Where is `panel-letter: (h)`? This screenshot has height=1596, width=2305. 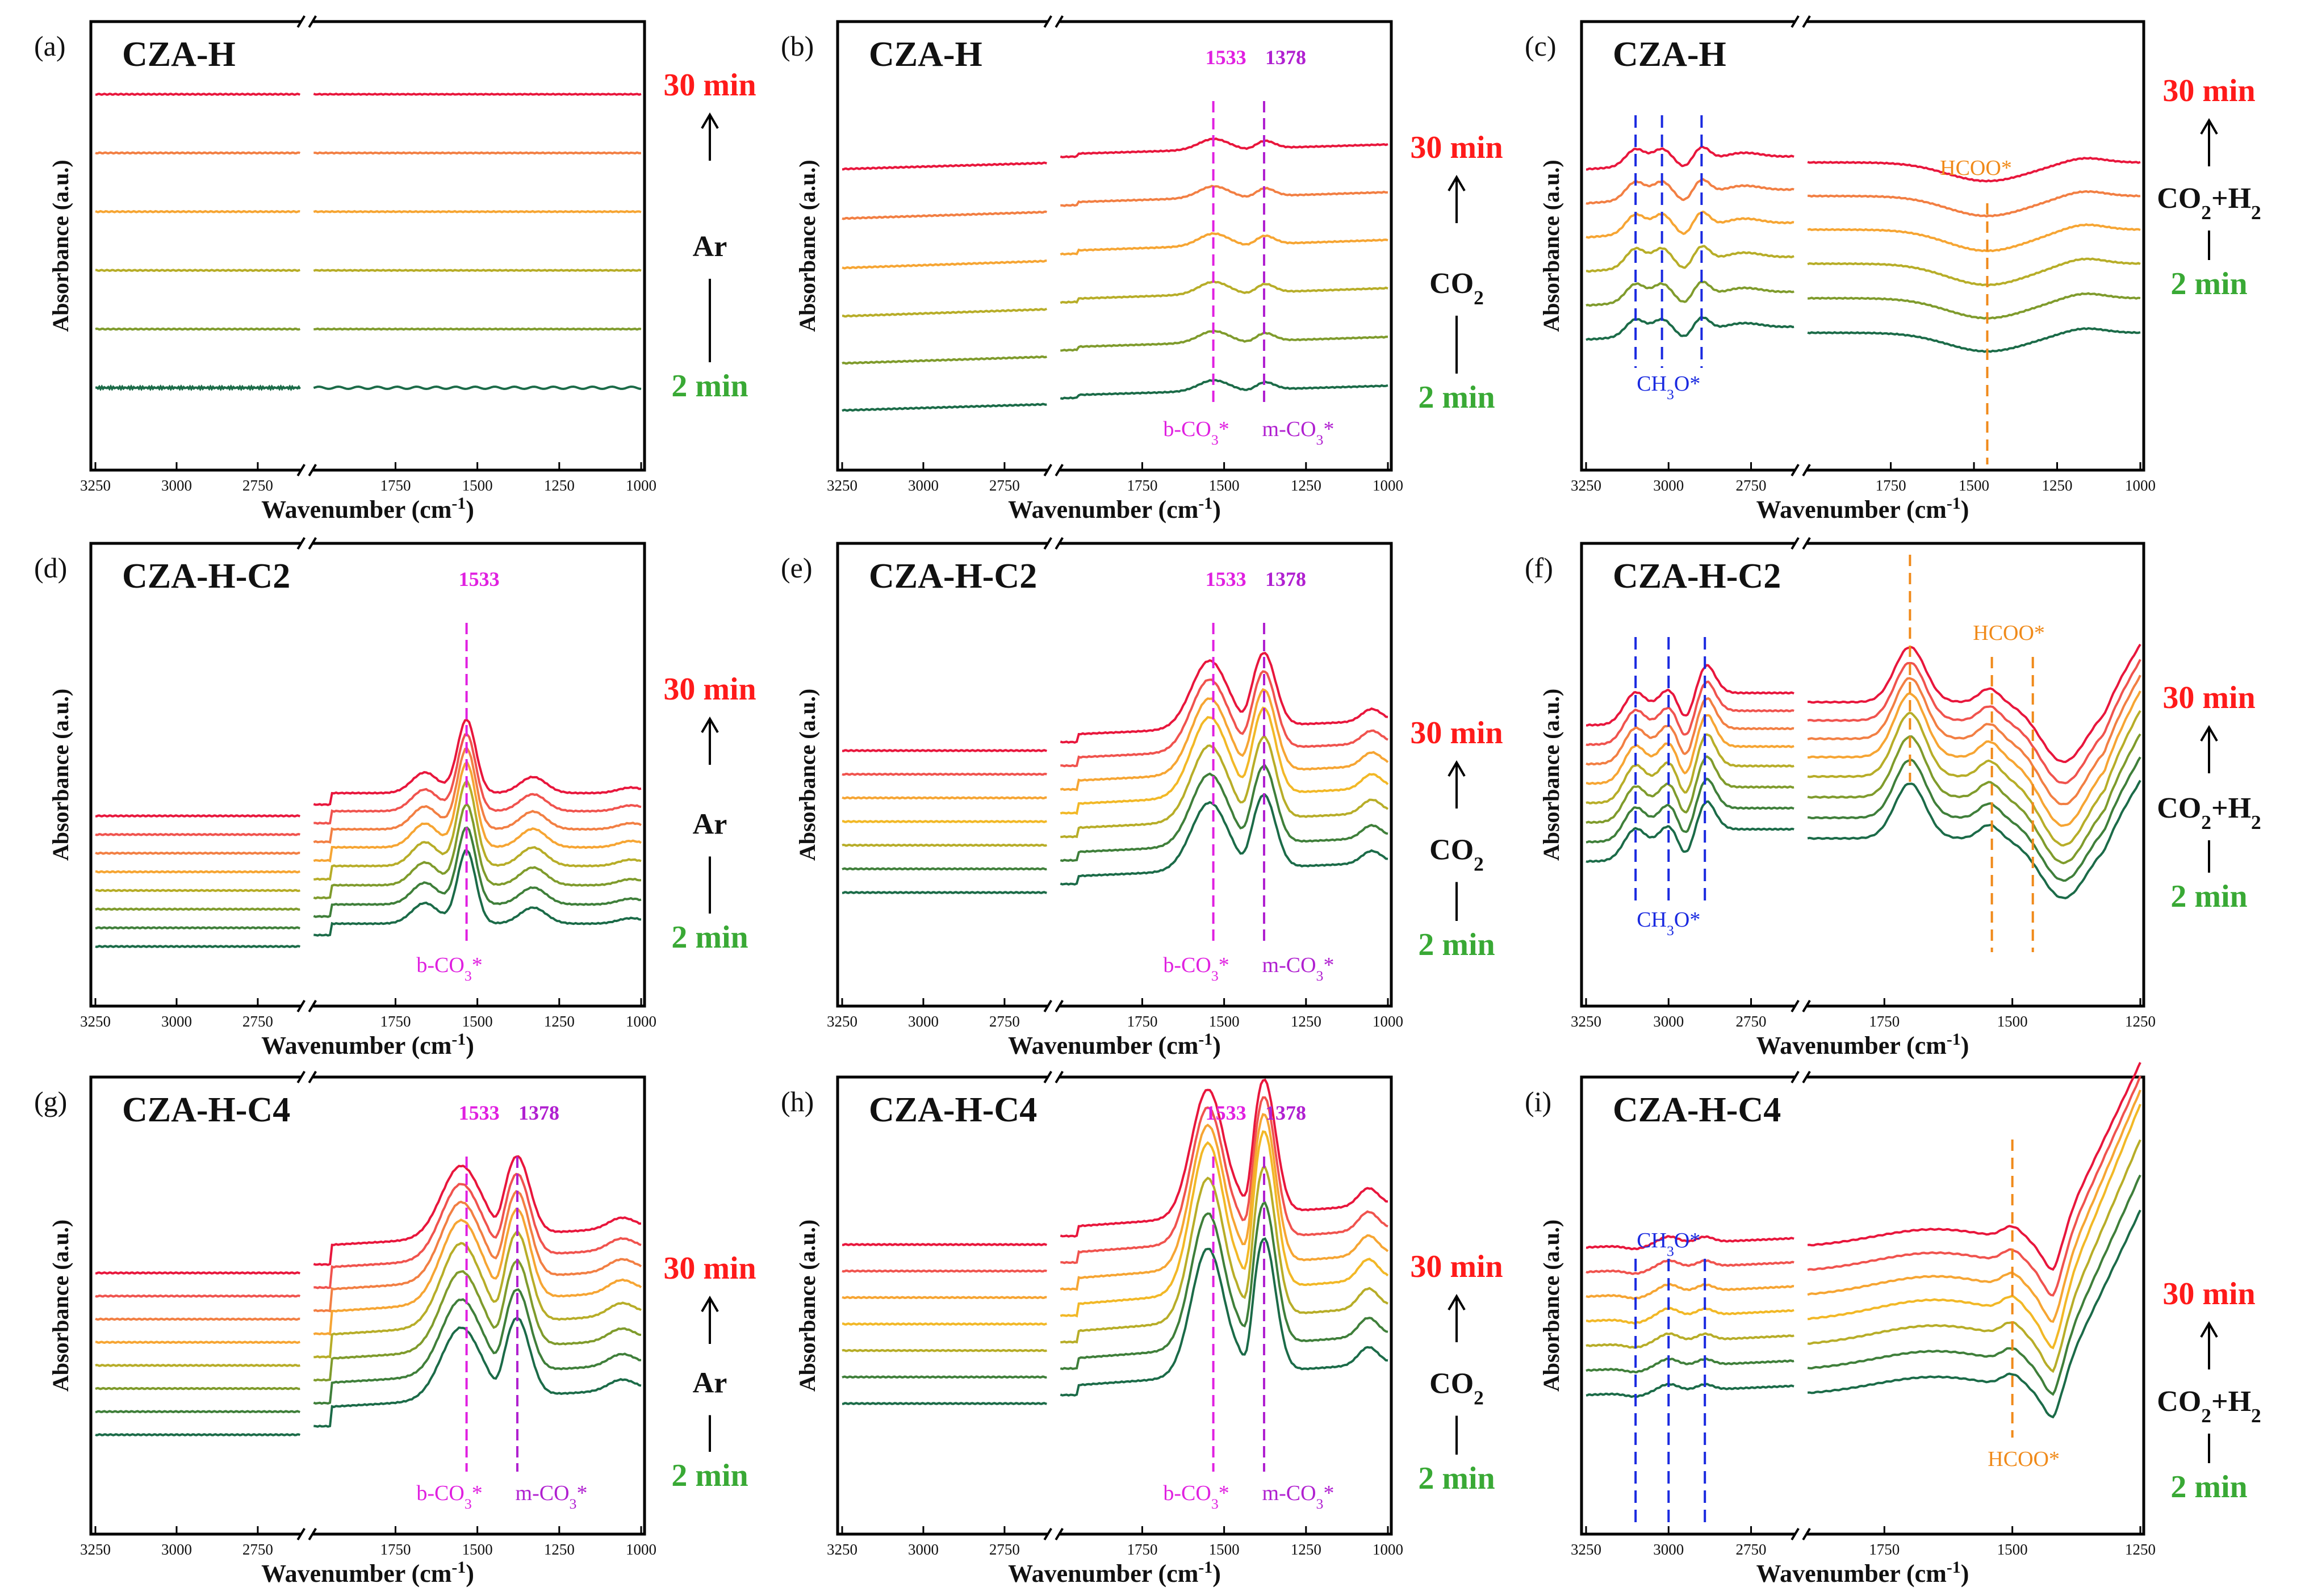 panel-letter: (h) is located at coordinates (797, 1101).